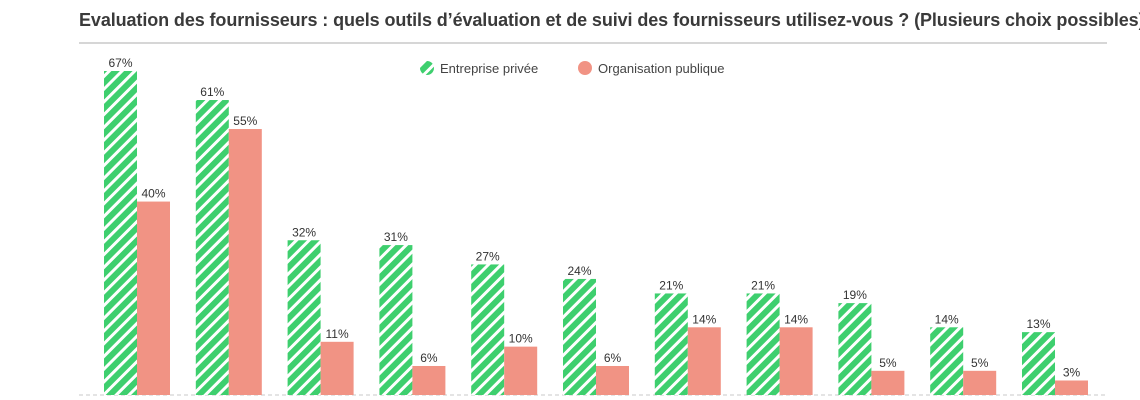 This screenshot has width=1140, height=400. I want to click on data-label-entreprise-privee-1: 67%, so click(120, 63).